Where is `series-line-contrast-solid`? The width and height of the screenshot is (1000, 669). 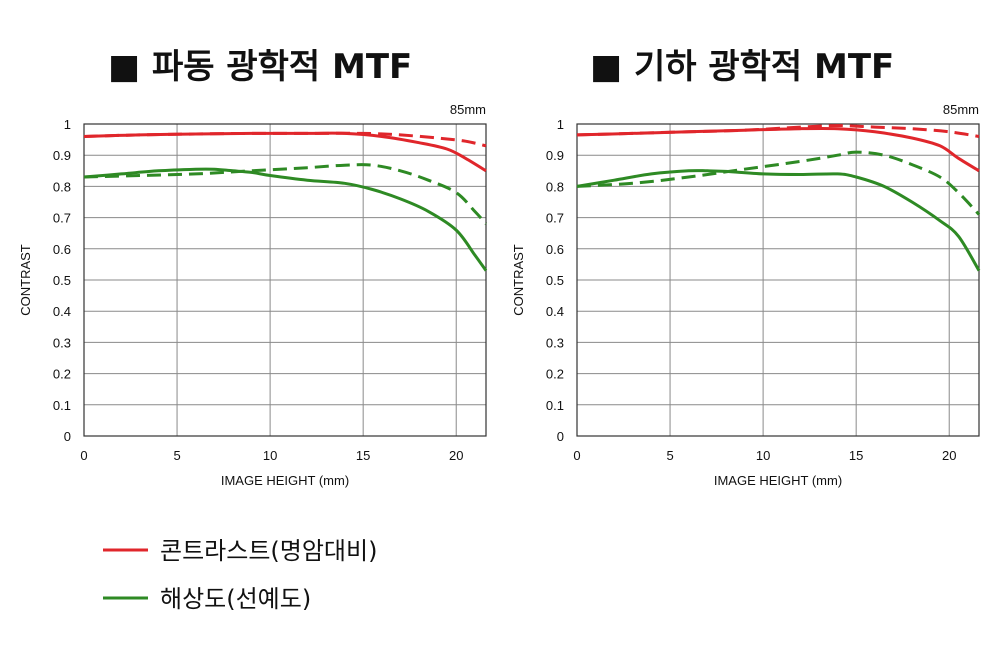 series-line-contrast-solid is located at coordinates (285, 152).